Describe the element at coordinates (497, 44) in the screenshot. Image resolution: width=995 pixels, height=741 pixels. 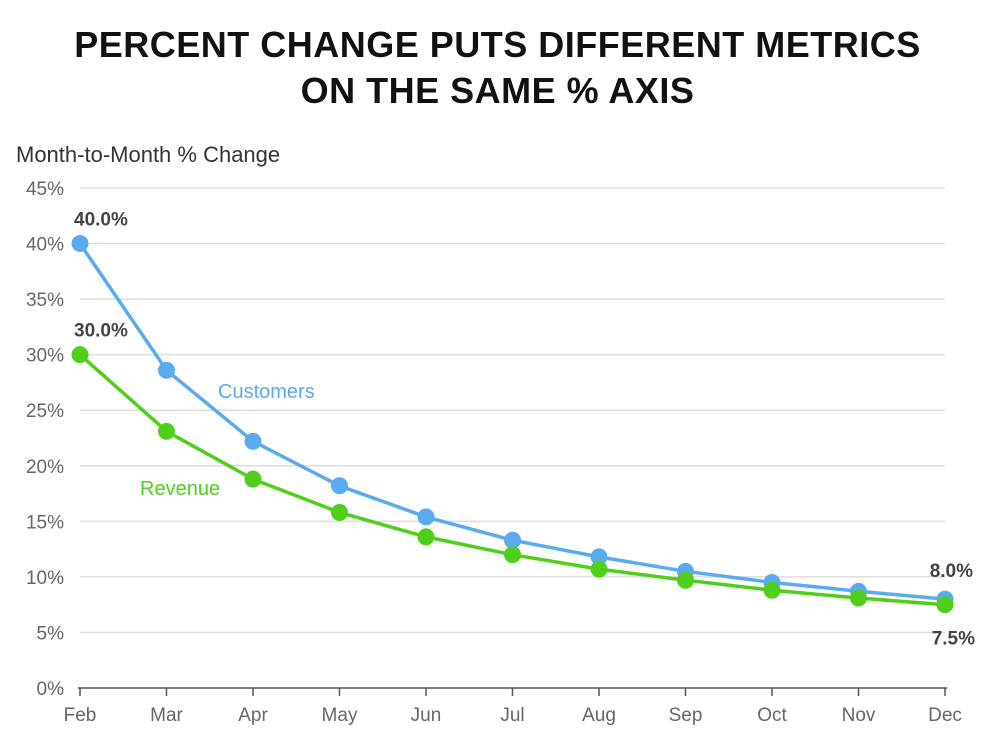
I see `chart-title-line-1: PERCENT CHANGE PUTS DIFFERENT METRICS` at that location.